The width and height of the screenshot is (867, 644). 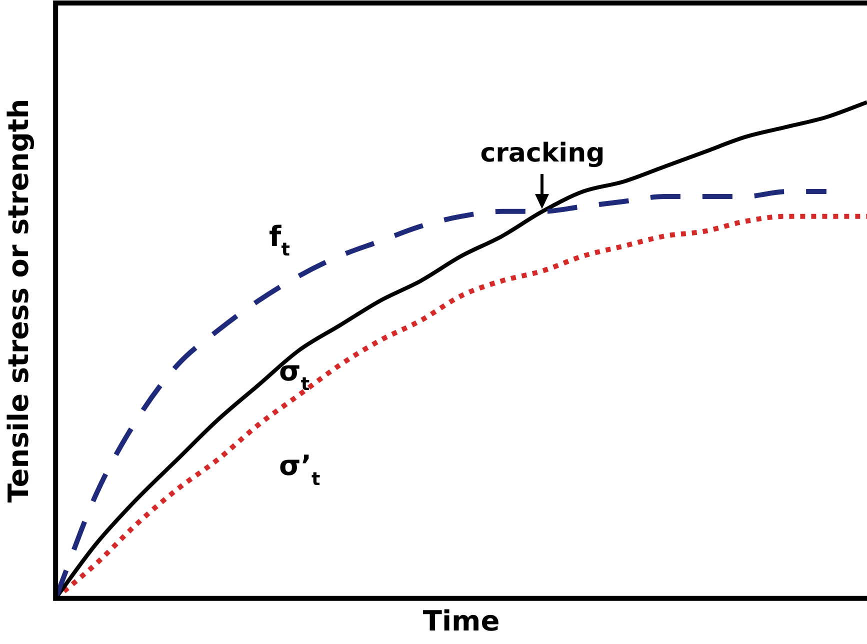 What do you see at coordinates (542, 153) in the screenshot?
I see `annotation: cracking` at bounding box center [542, 153].